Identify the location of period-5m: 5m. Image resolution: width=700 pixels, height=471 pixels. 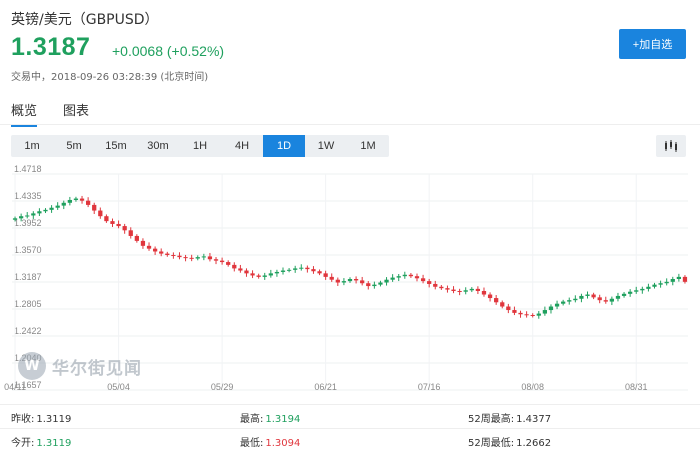
(74, 146).